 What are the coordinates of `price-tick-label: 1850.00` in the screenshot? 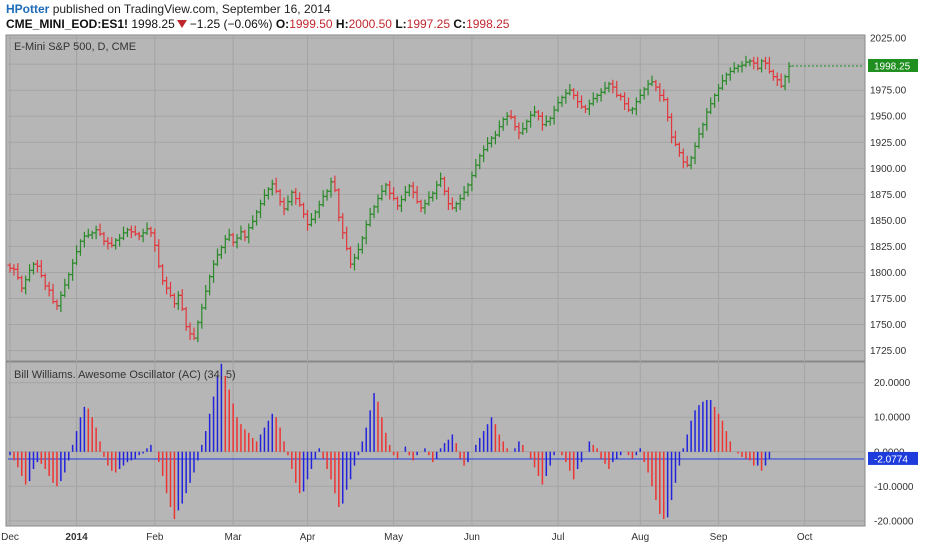 It's located at (888, 221).